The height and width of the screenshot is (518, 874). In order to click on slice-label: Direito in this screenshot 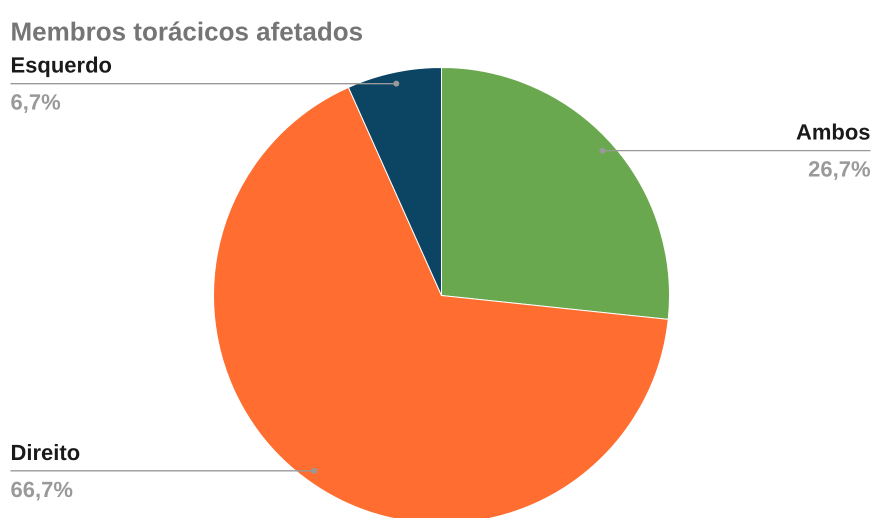, I will do `click(45, 452)`.